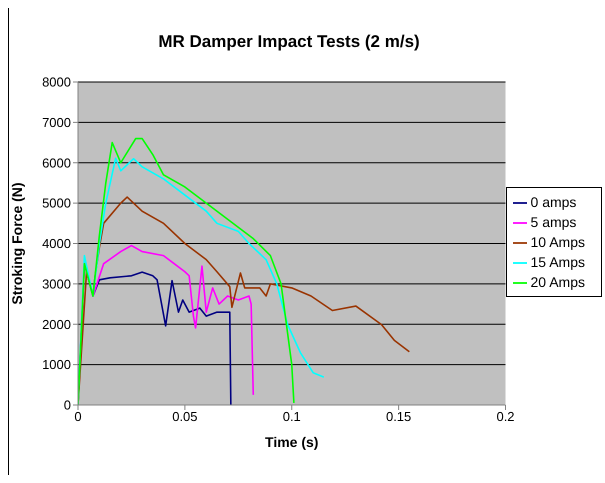  Describe the element at coordinates (505, 416) in the screenshot. I see `x-tick-label: 0.2` at that location.